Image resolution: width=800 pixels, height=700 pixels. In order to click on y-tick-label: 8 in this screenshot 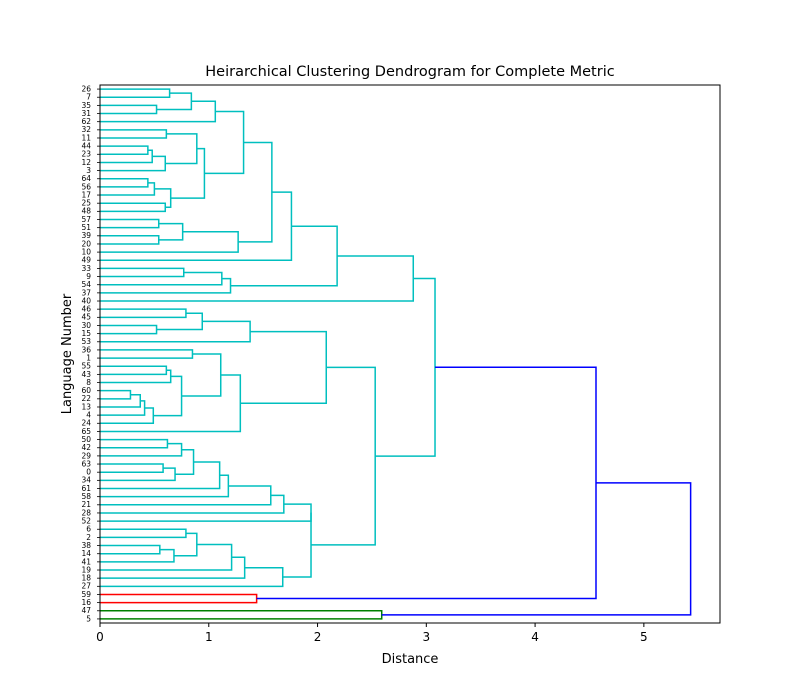, I will do `click(88, 382)`.